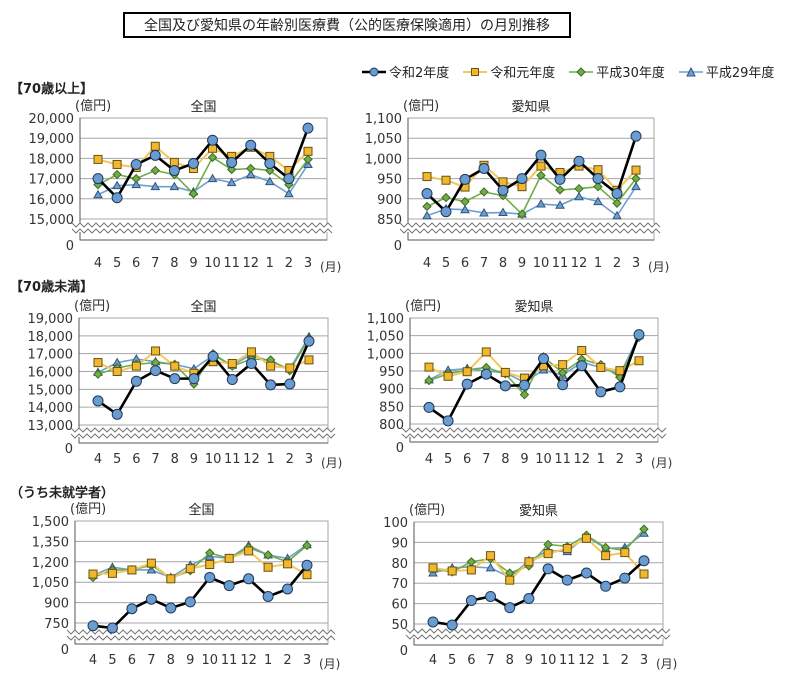 The image size is (790, 681). I want to click on x-tick-label: 12, so click(586, 660).